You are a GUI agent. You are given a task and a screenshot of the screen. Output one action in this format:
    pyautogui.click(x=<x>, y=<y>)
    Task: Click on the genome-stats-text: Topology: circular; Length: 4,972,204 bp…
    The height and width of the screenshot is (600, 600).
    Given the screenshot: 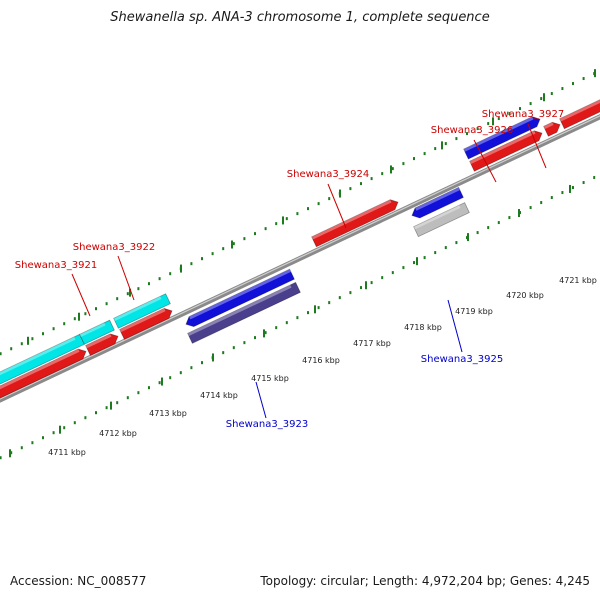 What is the action you would take?
    pyautogui.click(x=425, y=581)
    